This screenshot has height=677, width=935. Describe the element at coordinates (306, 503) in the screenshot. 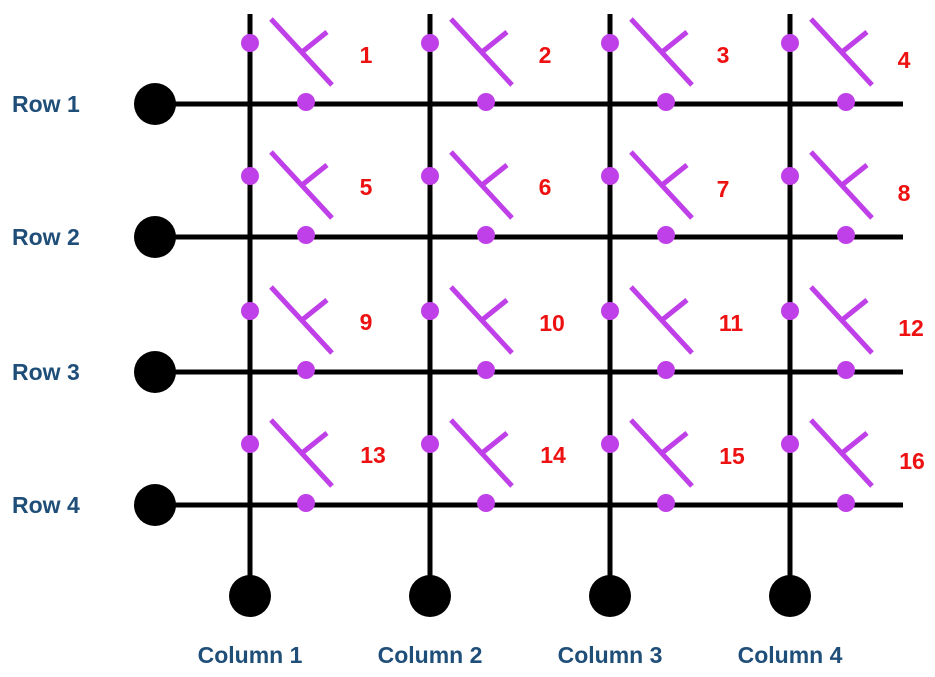

I see `key-13-row-contact` at that location.